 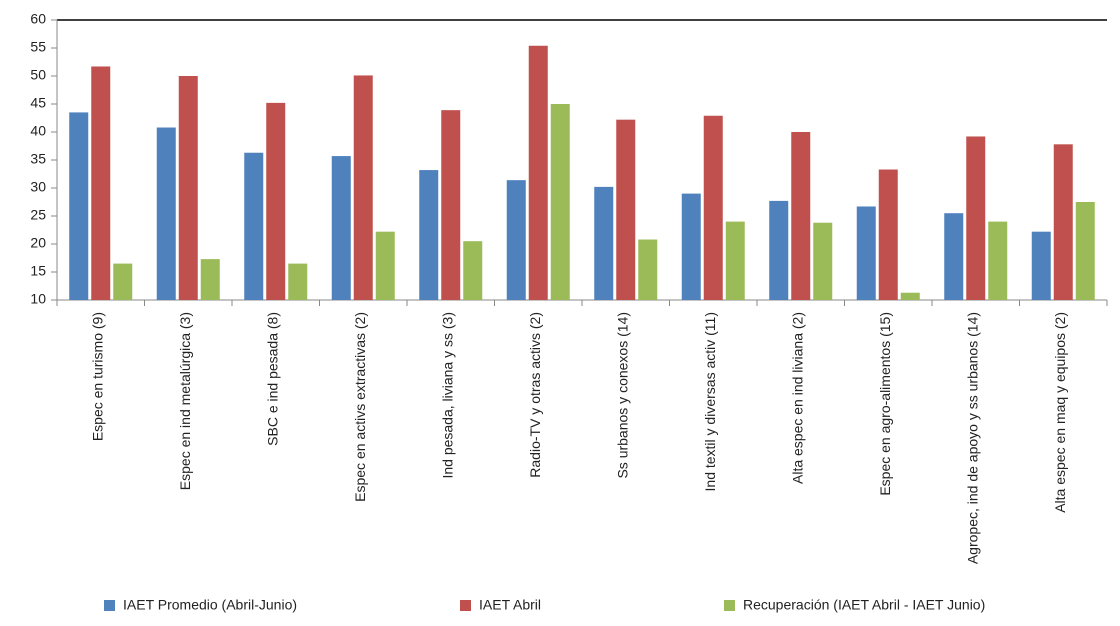 What do you see at coordinates (38, 75) in the screenshot?
I see `y-tick-label: 50` at bounding box center [38, 75].